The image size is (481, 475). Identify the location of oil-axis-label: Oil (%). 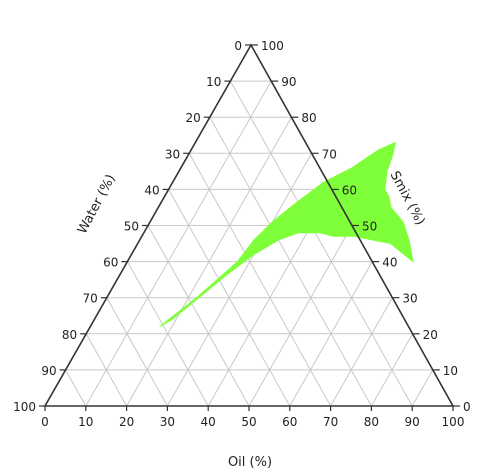
(250, 462).